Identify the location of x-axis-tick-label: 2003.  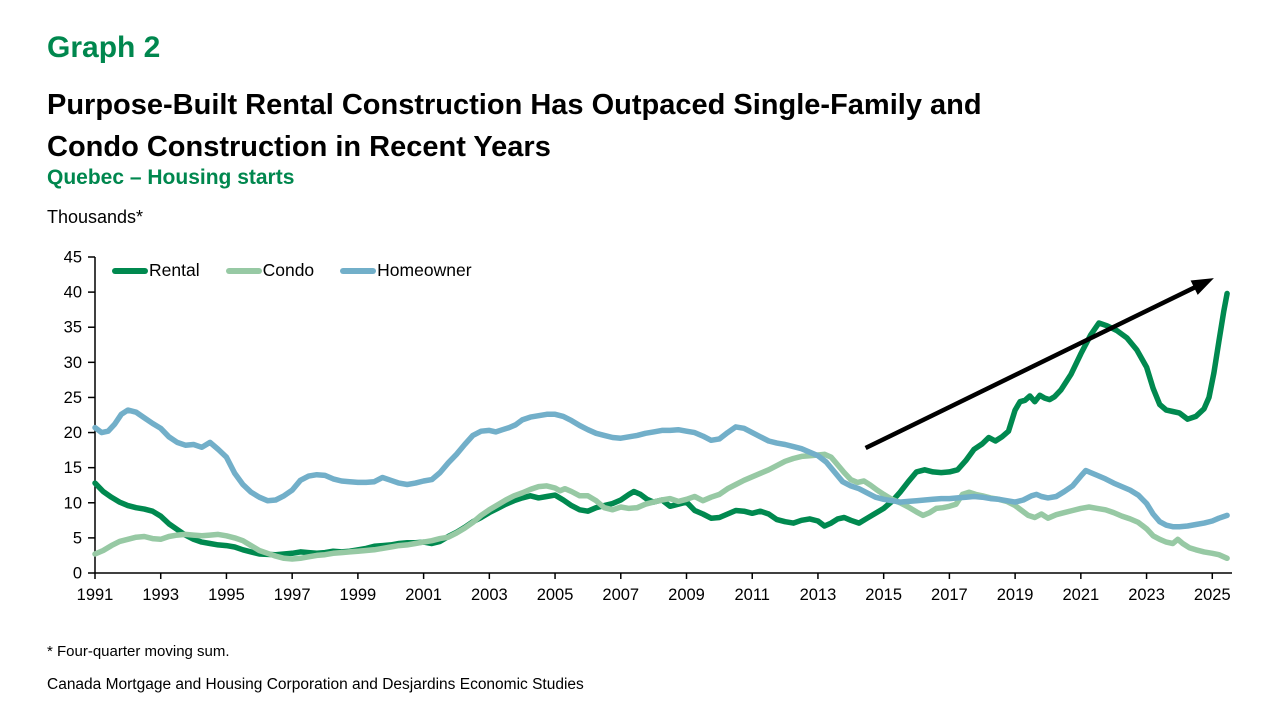
(489, 595).